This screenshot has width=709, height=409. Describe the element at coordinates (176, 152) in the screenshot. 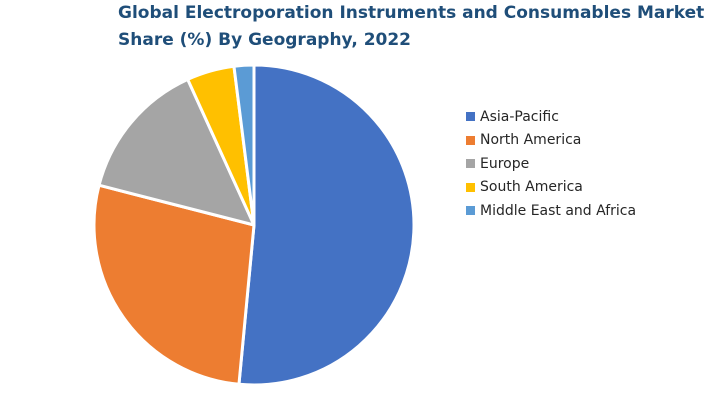

I see `pie-slice-europe` at that location.